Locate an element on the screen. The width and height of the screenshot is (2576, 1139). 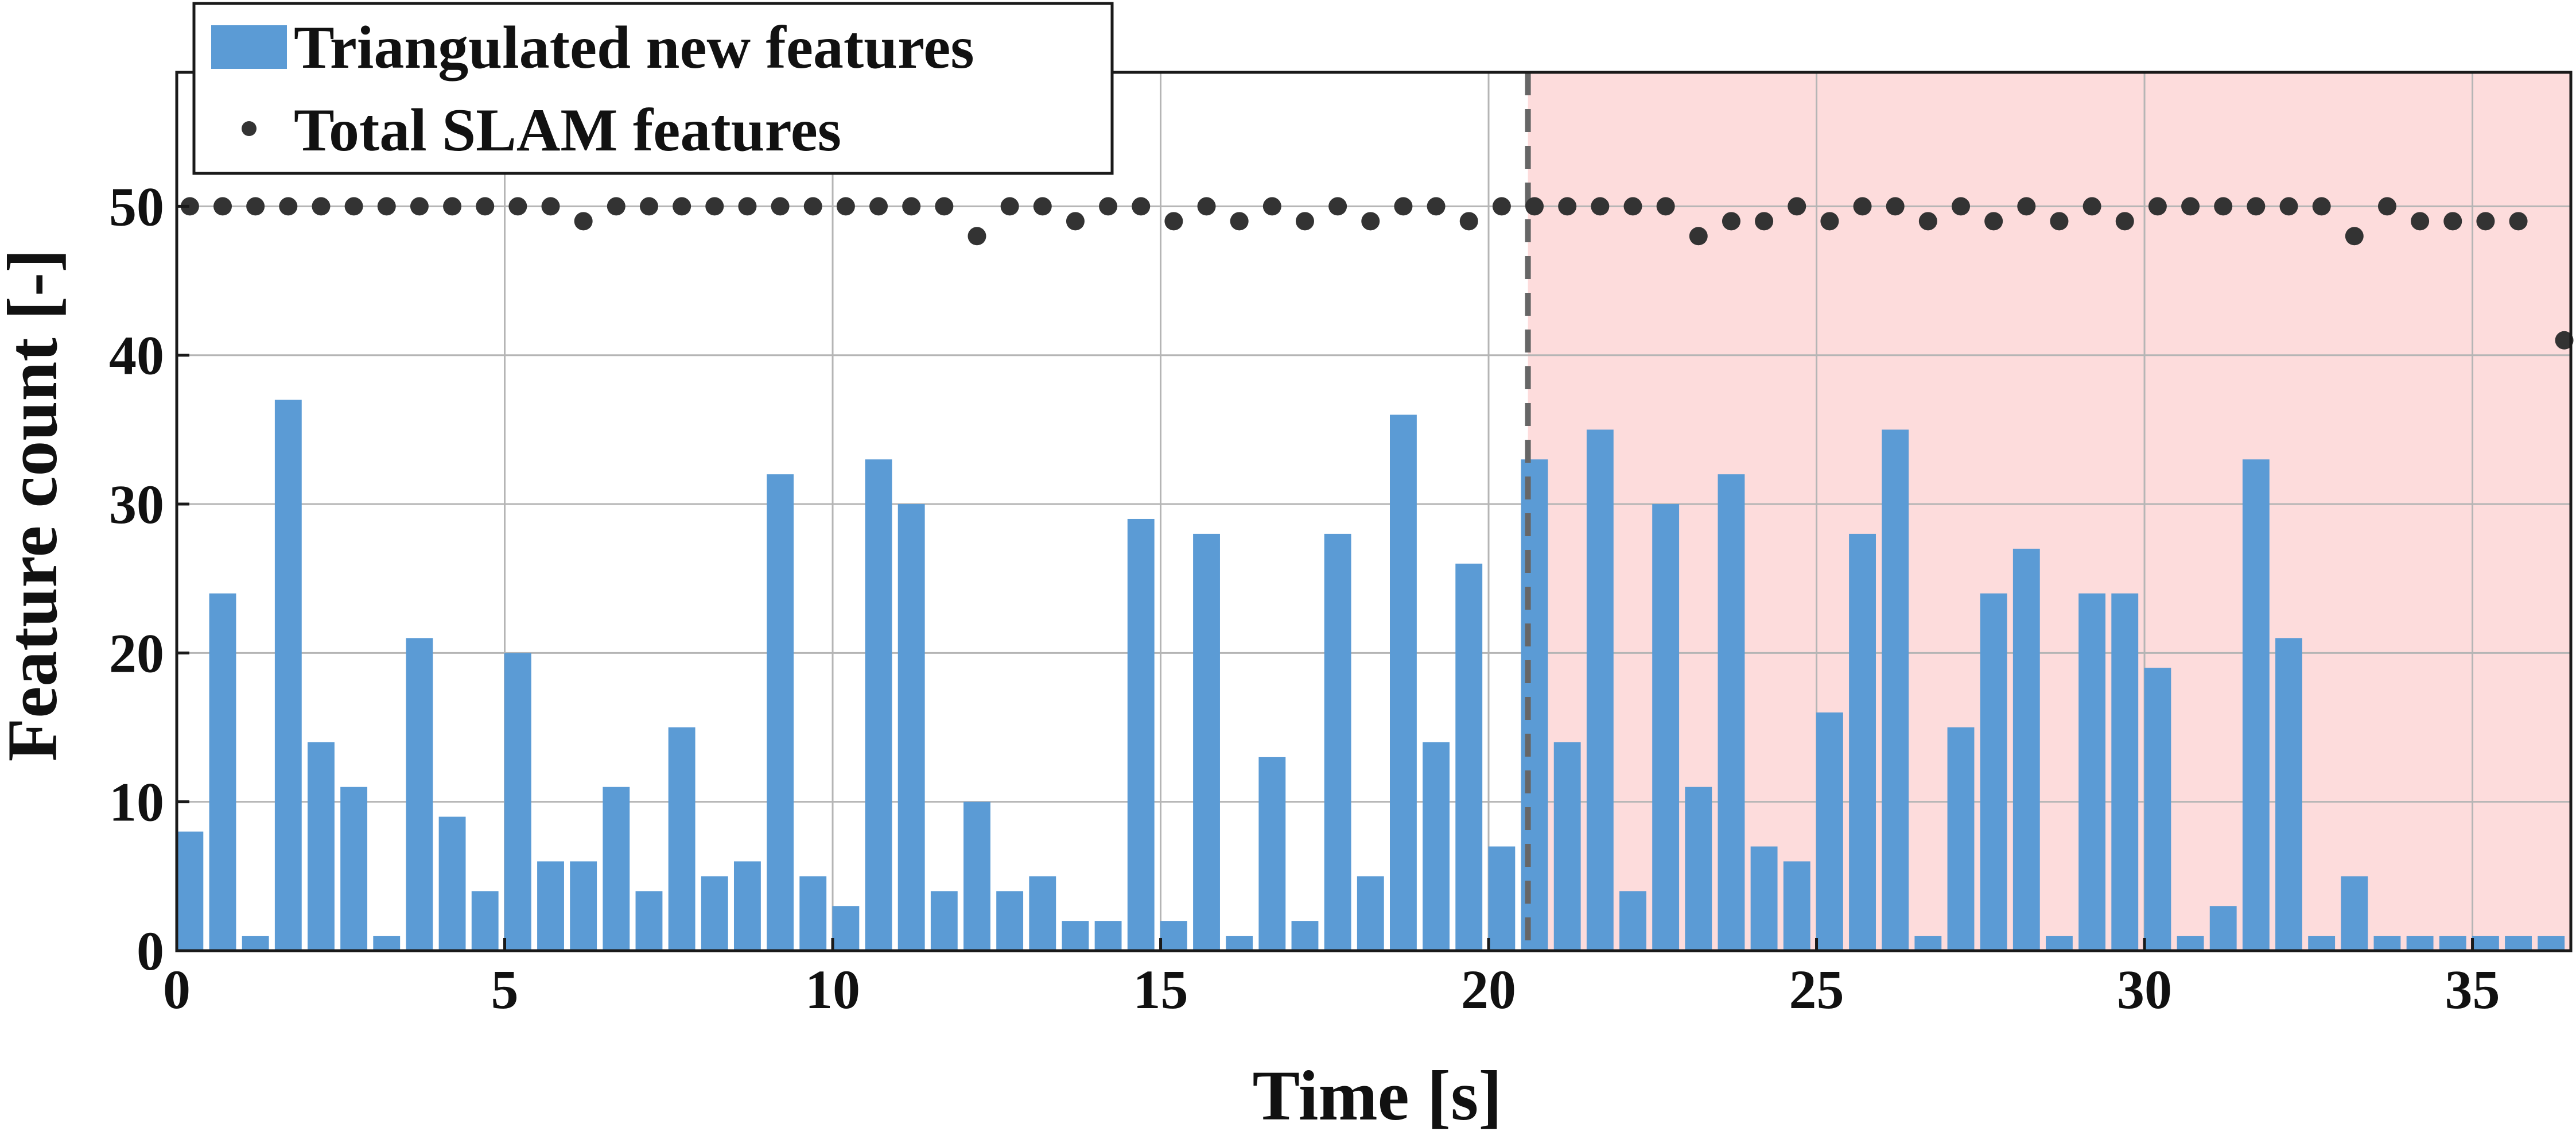
y-tick-label: 30 is located at coordinates (136, 504).